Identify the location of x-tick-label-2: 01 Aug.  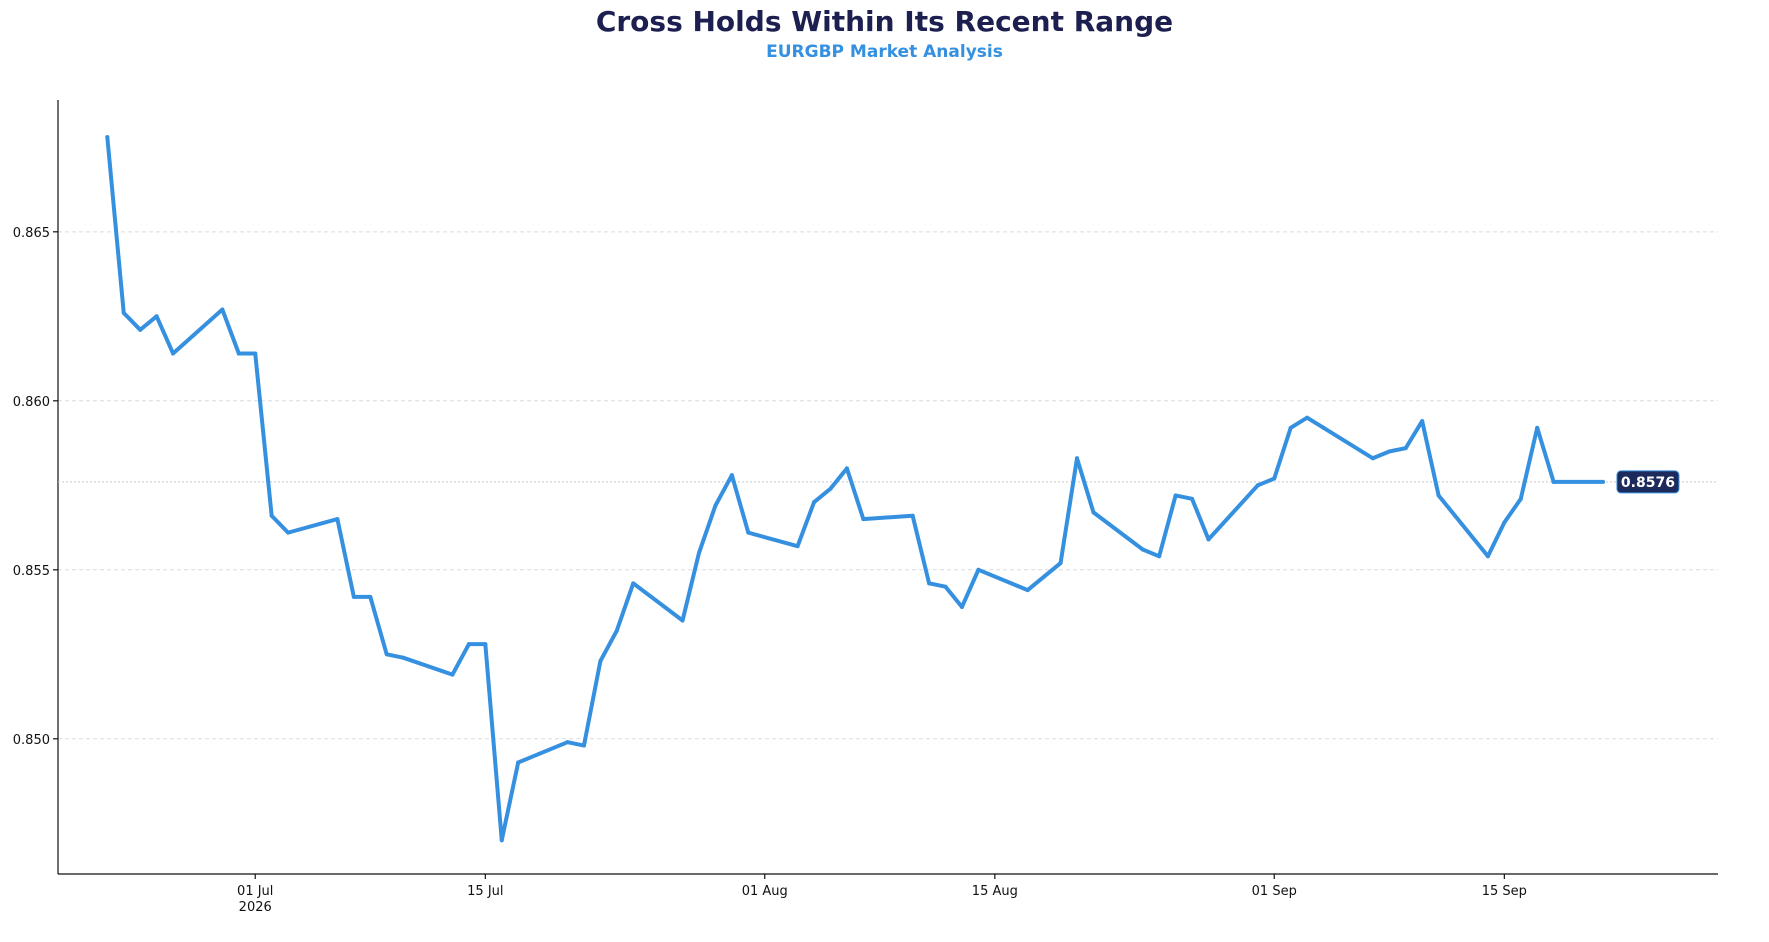
(765, 891).